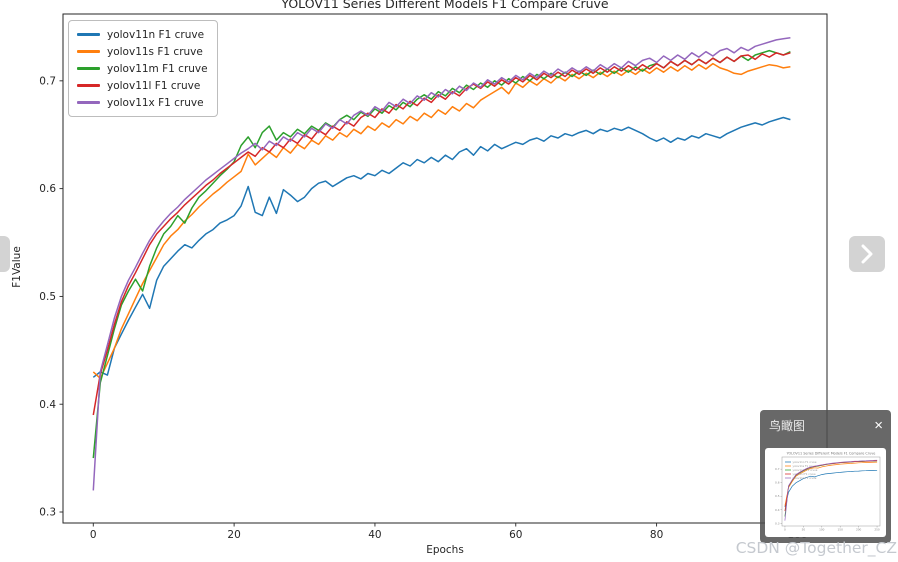 This screenshot has height=562, width=898. What do you see at coordinates (47, 81) in the screenshot?
I see `y-tick-label: 0.7` at bounding box center [47, 81].